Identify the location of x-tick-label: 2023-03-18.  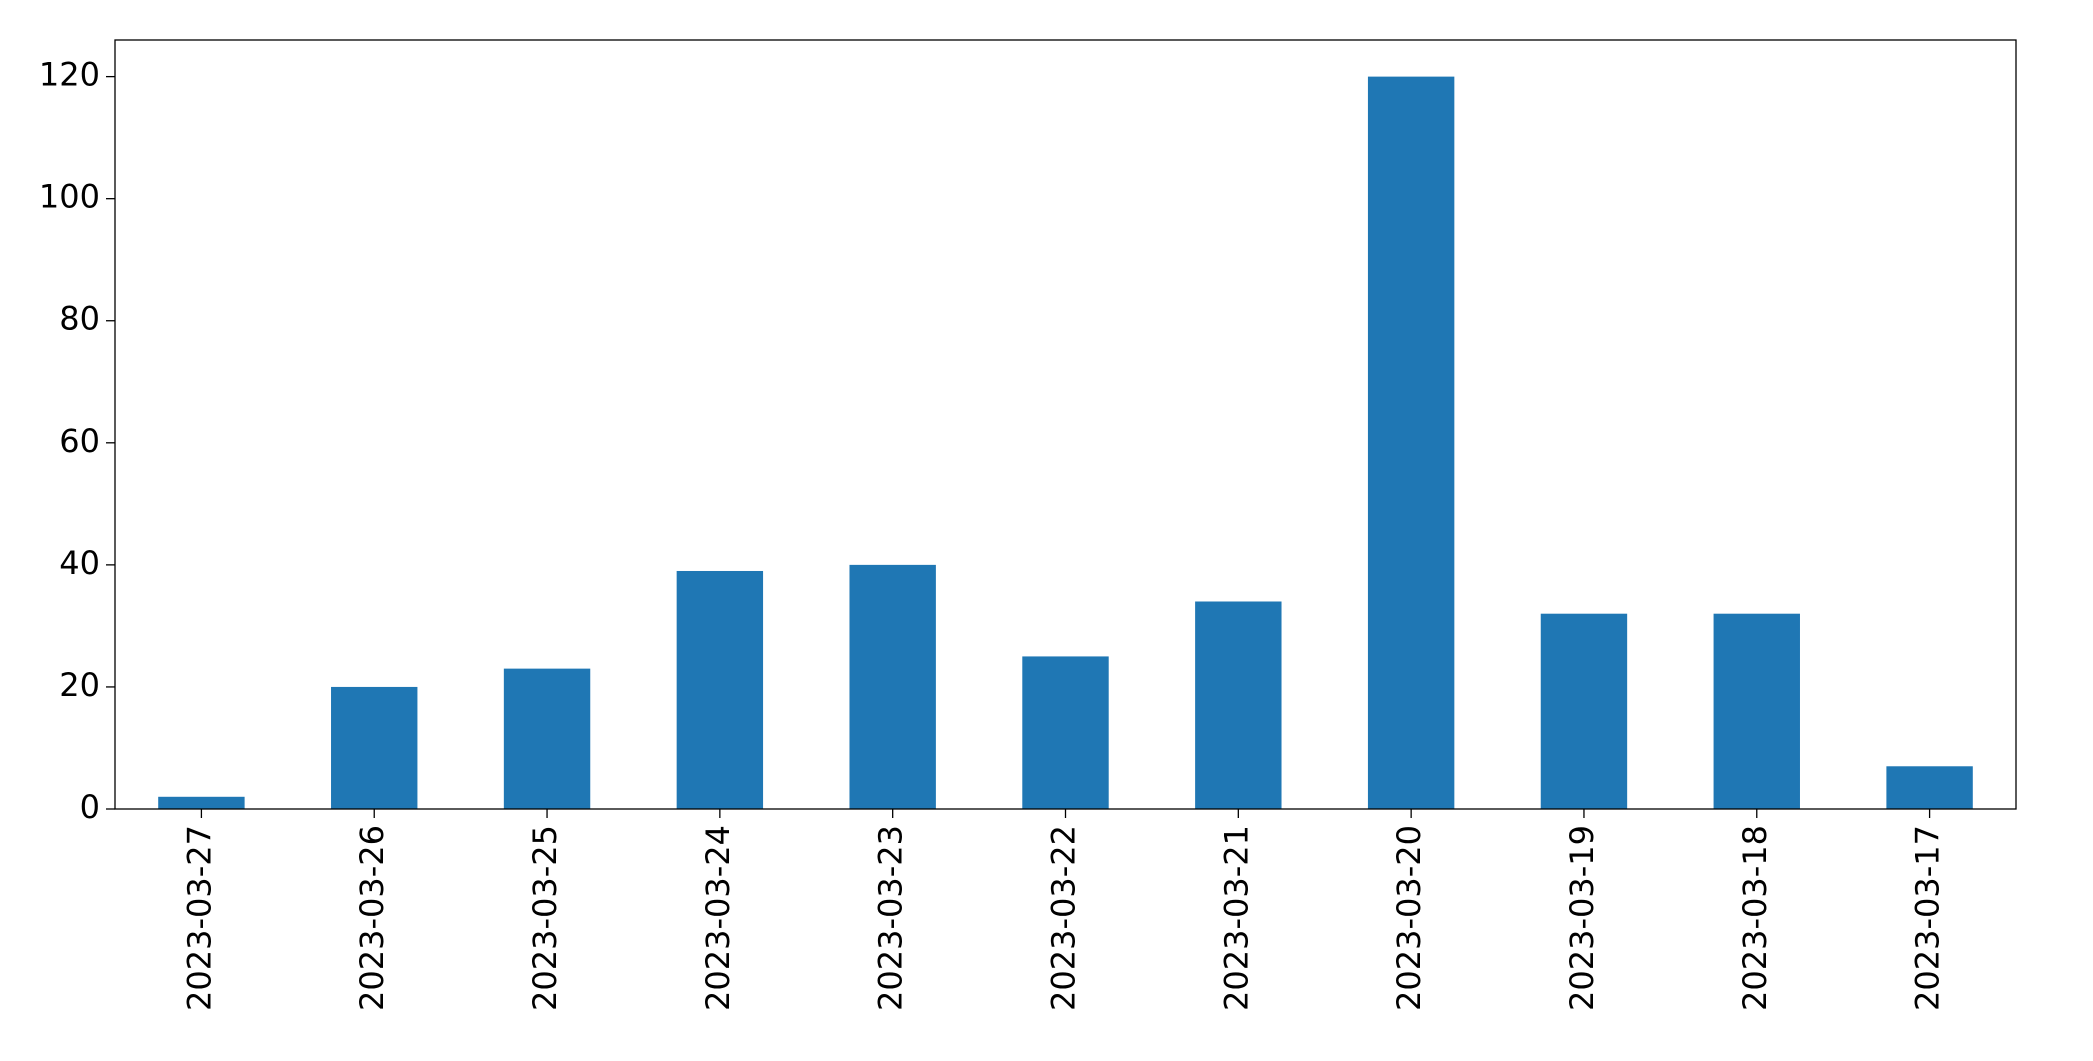
(1755, 918).